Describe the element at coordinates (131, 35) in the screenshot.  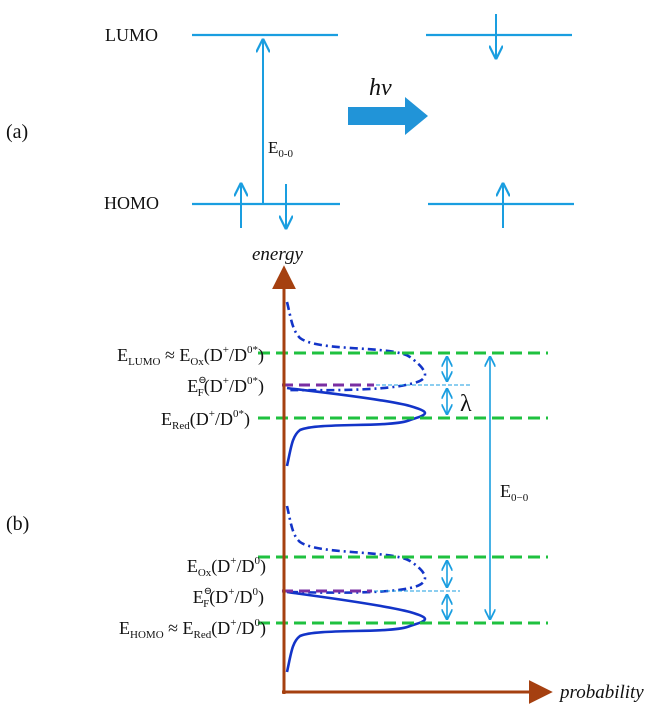
I see `lumo-label: LUMO` at that location.